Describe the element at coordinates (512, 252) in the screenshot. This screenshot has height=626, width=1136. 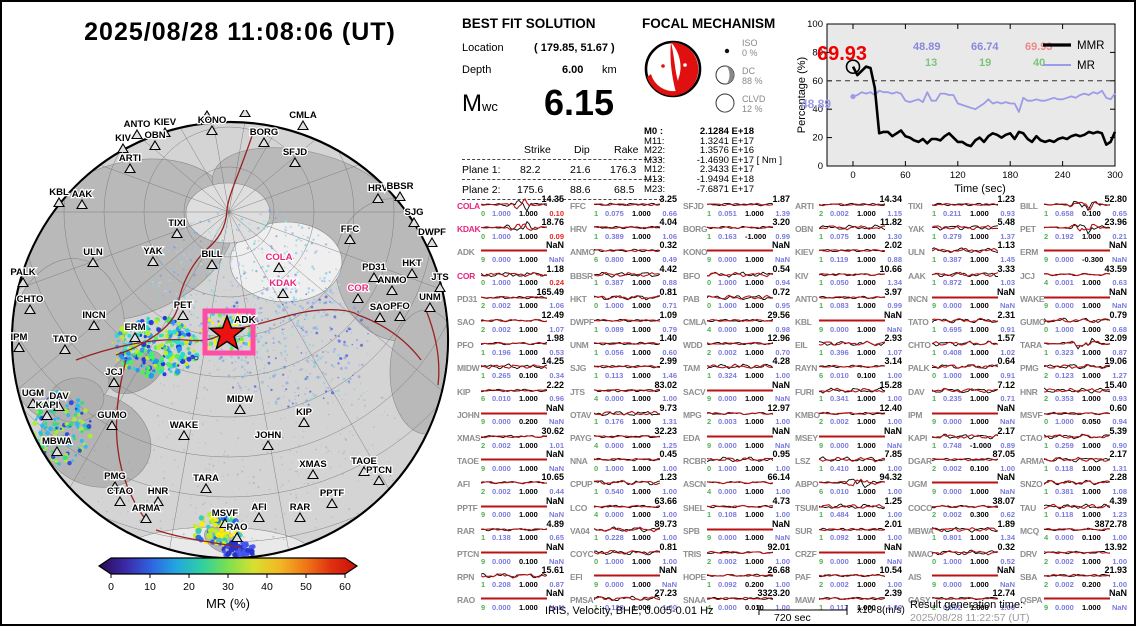
I see `station-cell-adk: ADK NaN 9 0.000 1.000 NaN` at that location.